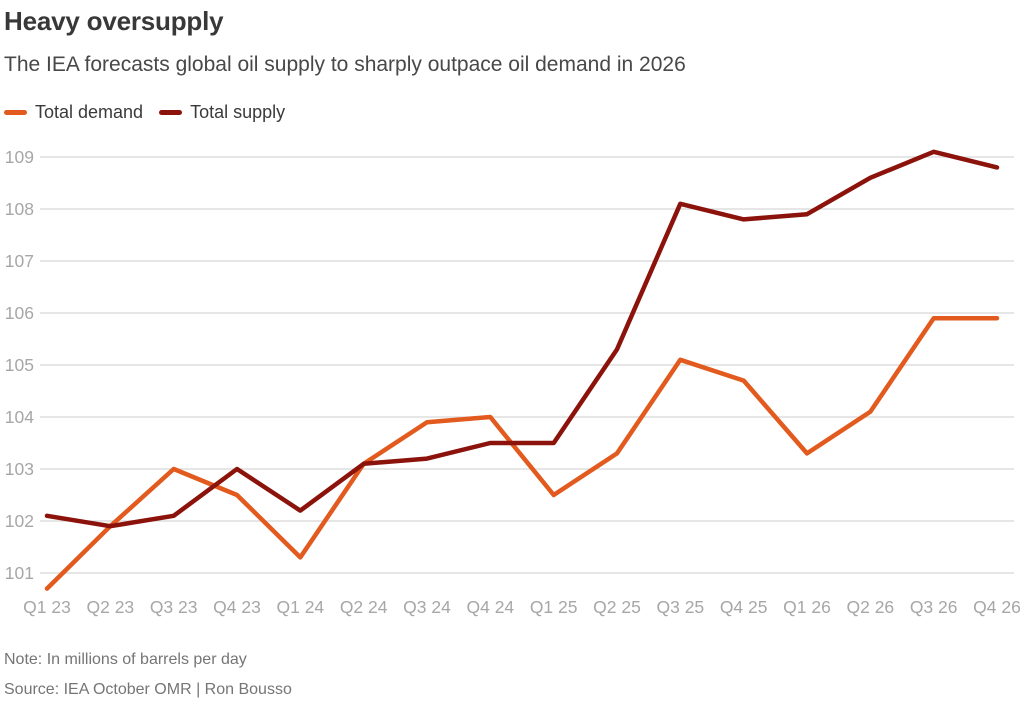 The image size is (1024, 704). I want to click on x-tick-label-q3-25: Q3 25, so click(680, 607).